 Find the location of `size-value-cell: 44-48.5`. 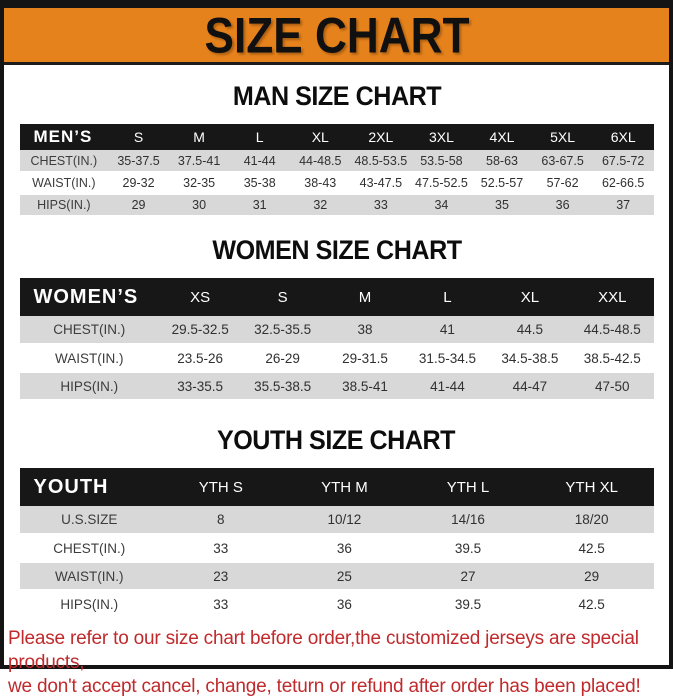

size-value-cell: 44-48.5 is located at coordinates (320, 161).